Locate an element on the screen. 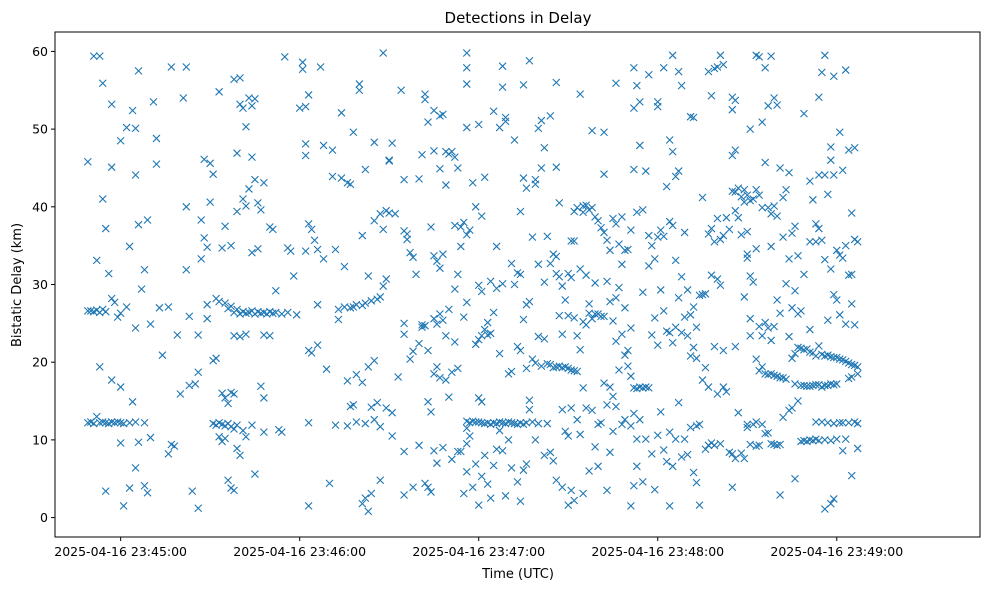 This screenshot has height=590, width=989. y-tick-label: 60 is located at coordinates (40, 51).